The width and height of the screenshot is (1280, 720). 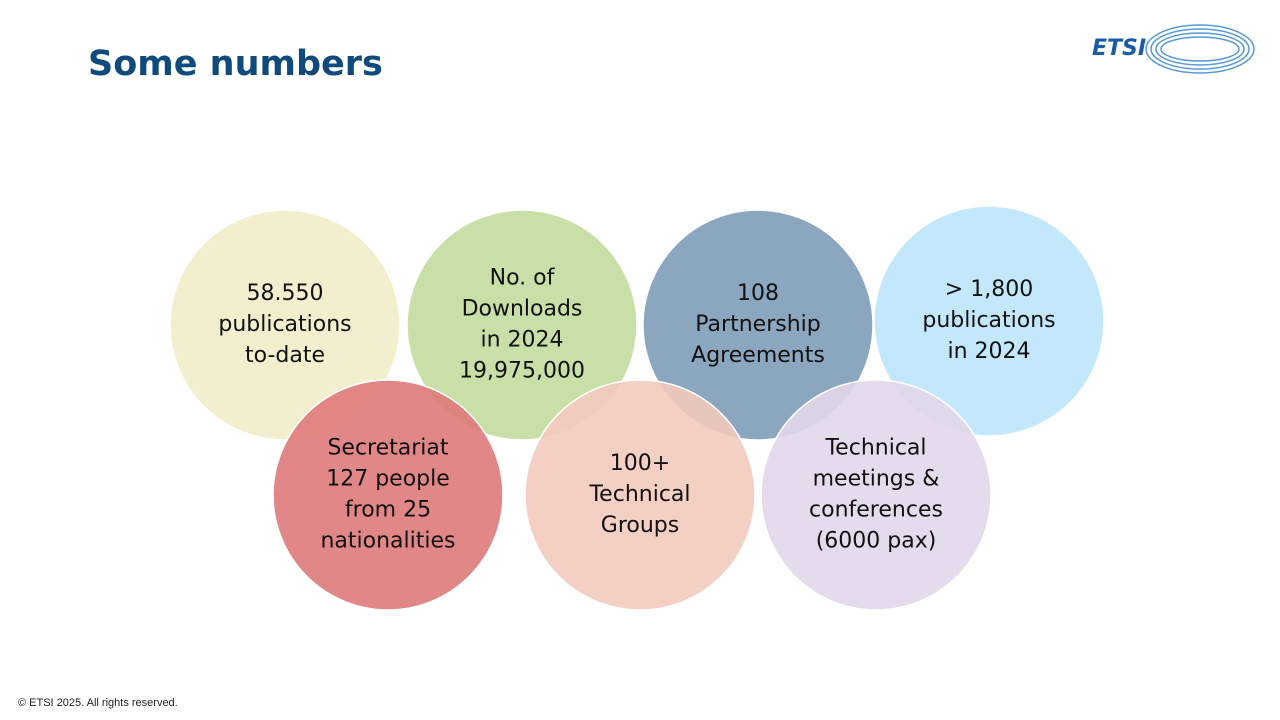 I want to click on circle-text: 127 people, so click(x=388, y=479).